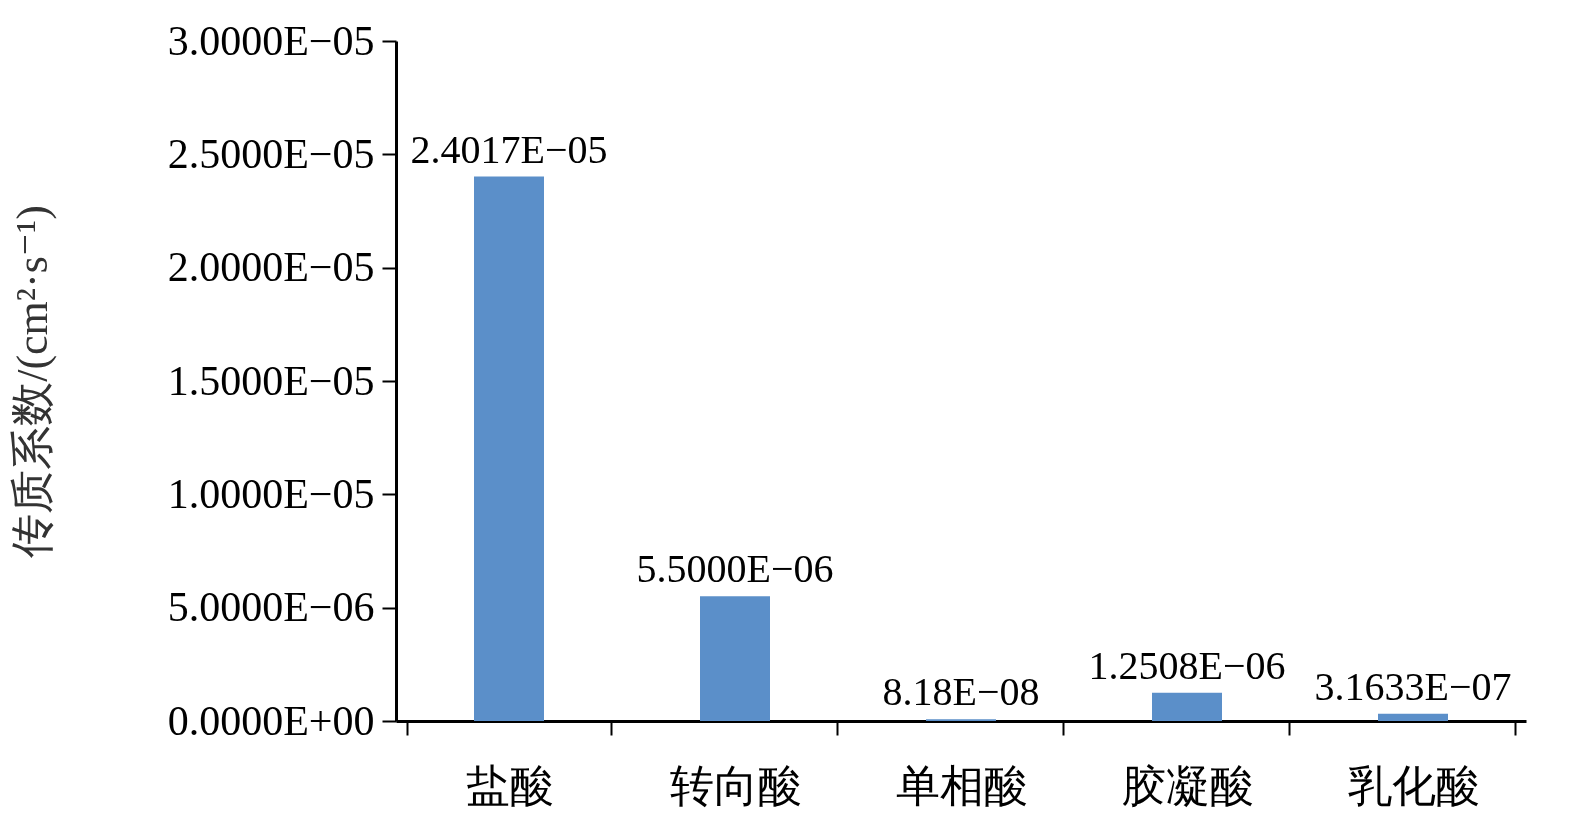 This screenshot has height=839, width=1575. What do you see at coordinates (961, 692) in the screenshot?
I see `data-label: 8.18E−08` at bounding box center [961, 692].